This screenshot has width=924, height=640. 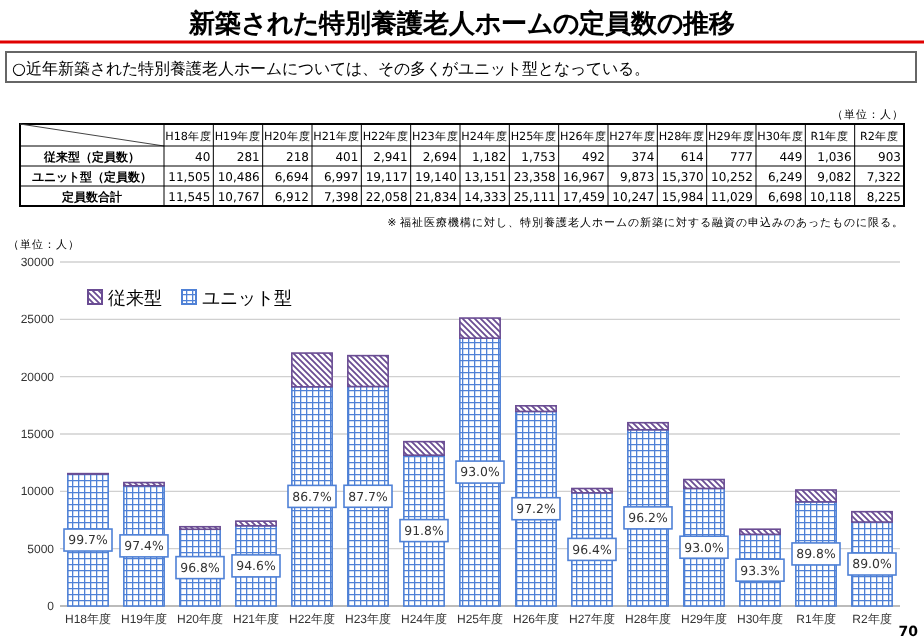 I want to click on text: ○近年新築された特別養護老人ホームについては、その多くがユニット型となっている。, so click(x=331, y=69).